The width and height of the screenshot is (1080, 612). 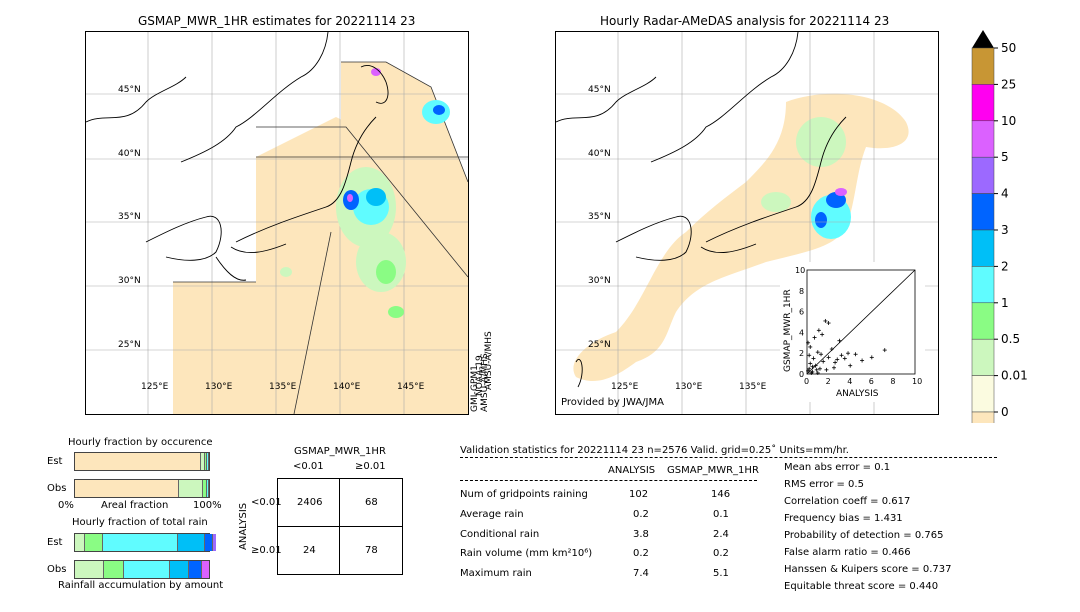 I want to click on colorbar-extend-arrow, so click(x=983, y=39).